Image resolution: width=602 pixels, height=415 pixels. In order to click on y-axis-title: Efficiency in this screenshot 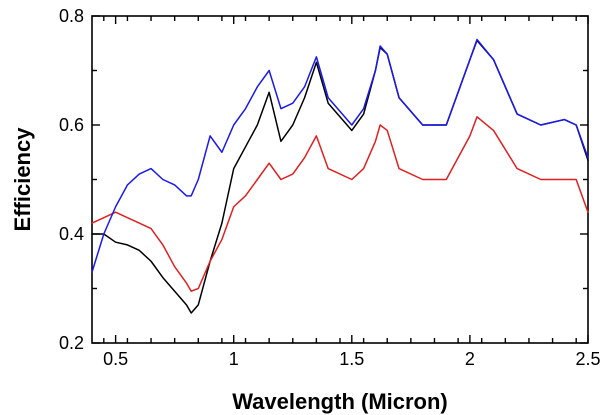, I will do `click(22, 179)`.